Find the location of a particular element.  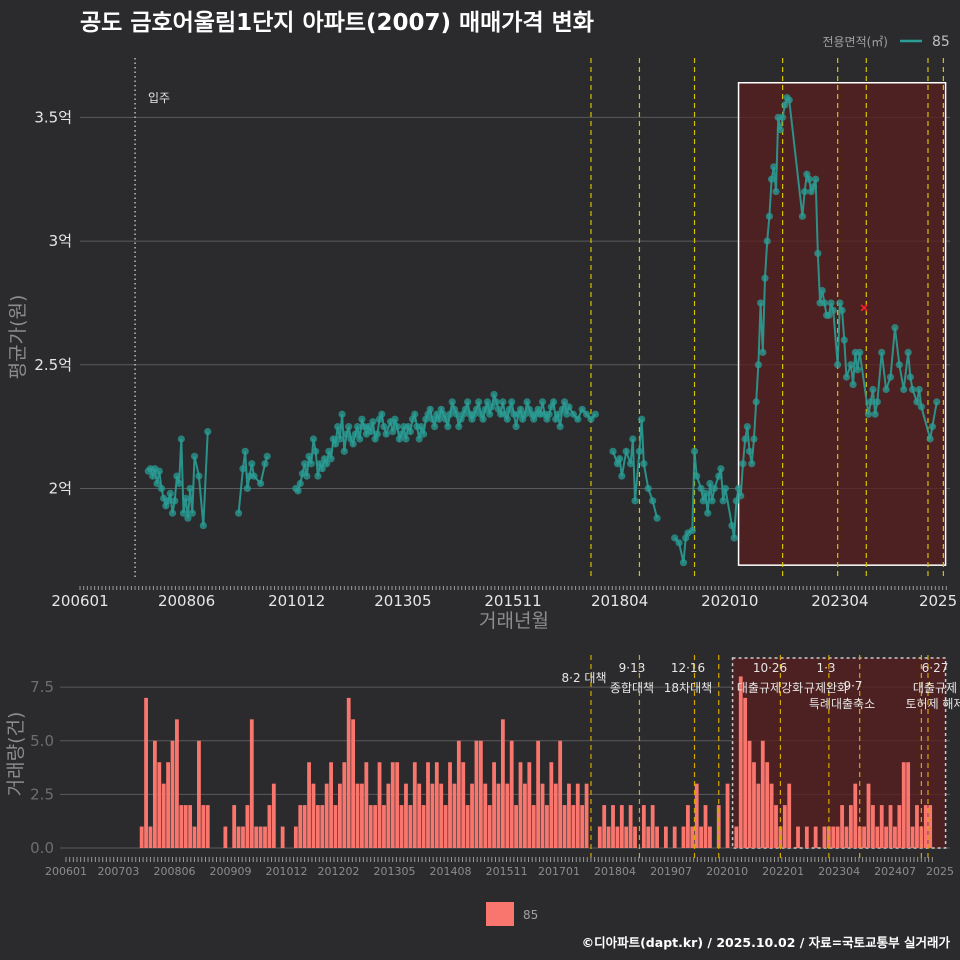

bottom-policy-lines is located at coordinates (759, 756).